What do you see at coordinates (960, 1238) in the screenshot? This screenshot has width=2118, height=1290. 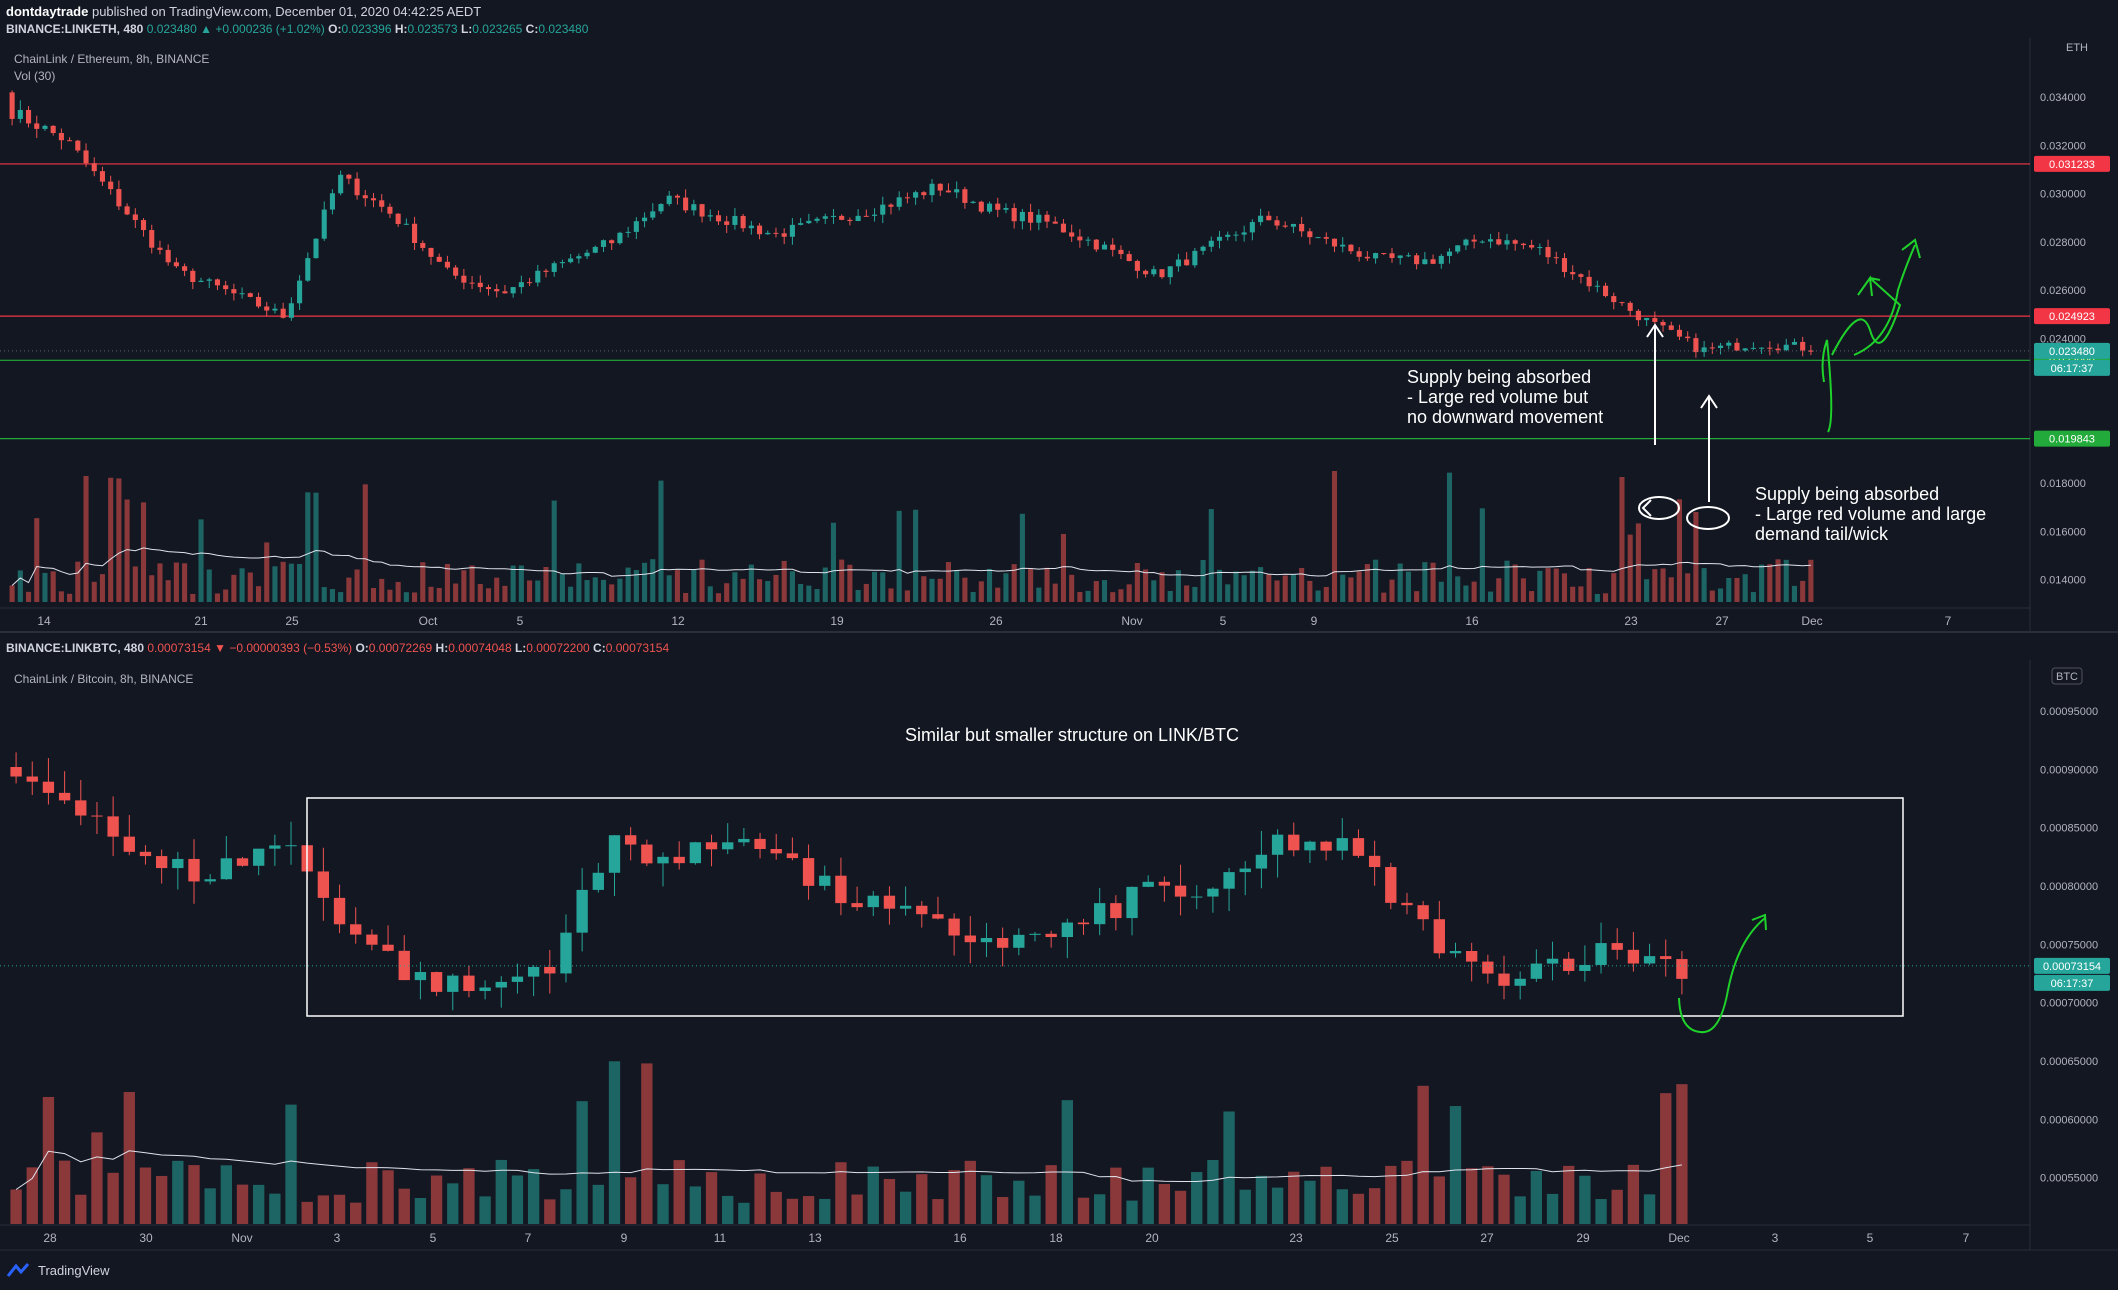 I see `x-tick-label: 16` at bounding box center [960, 1238].